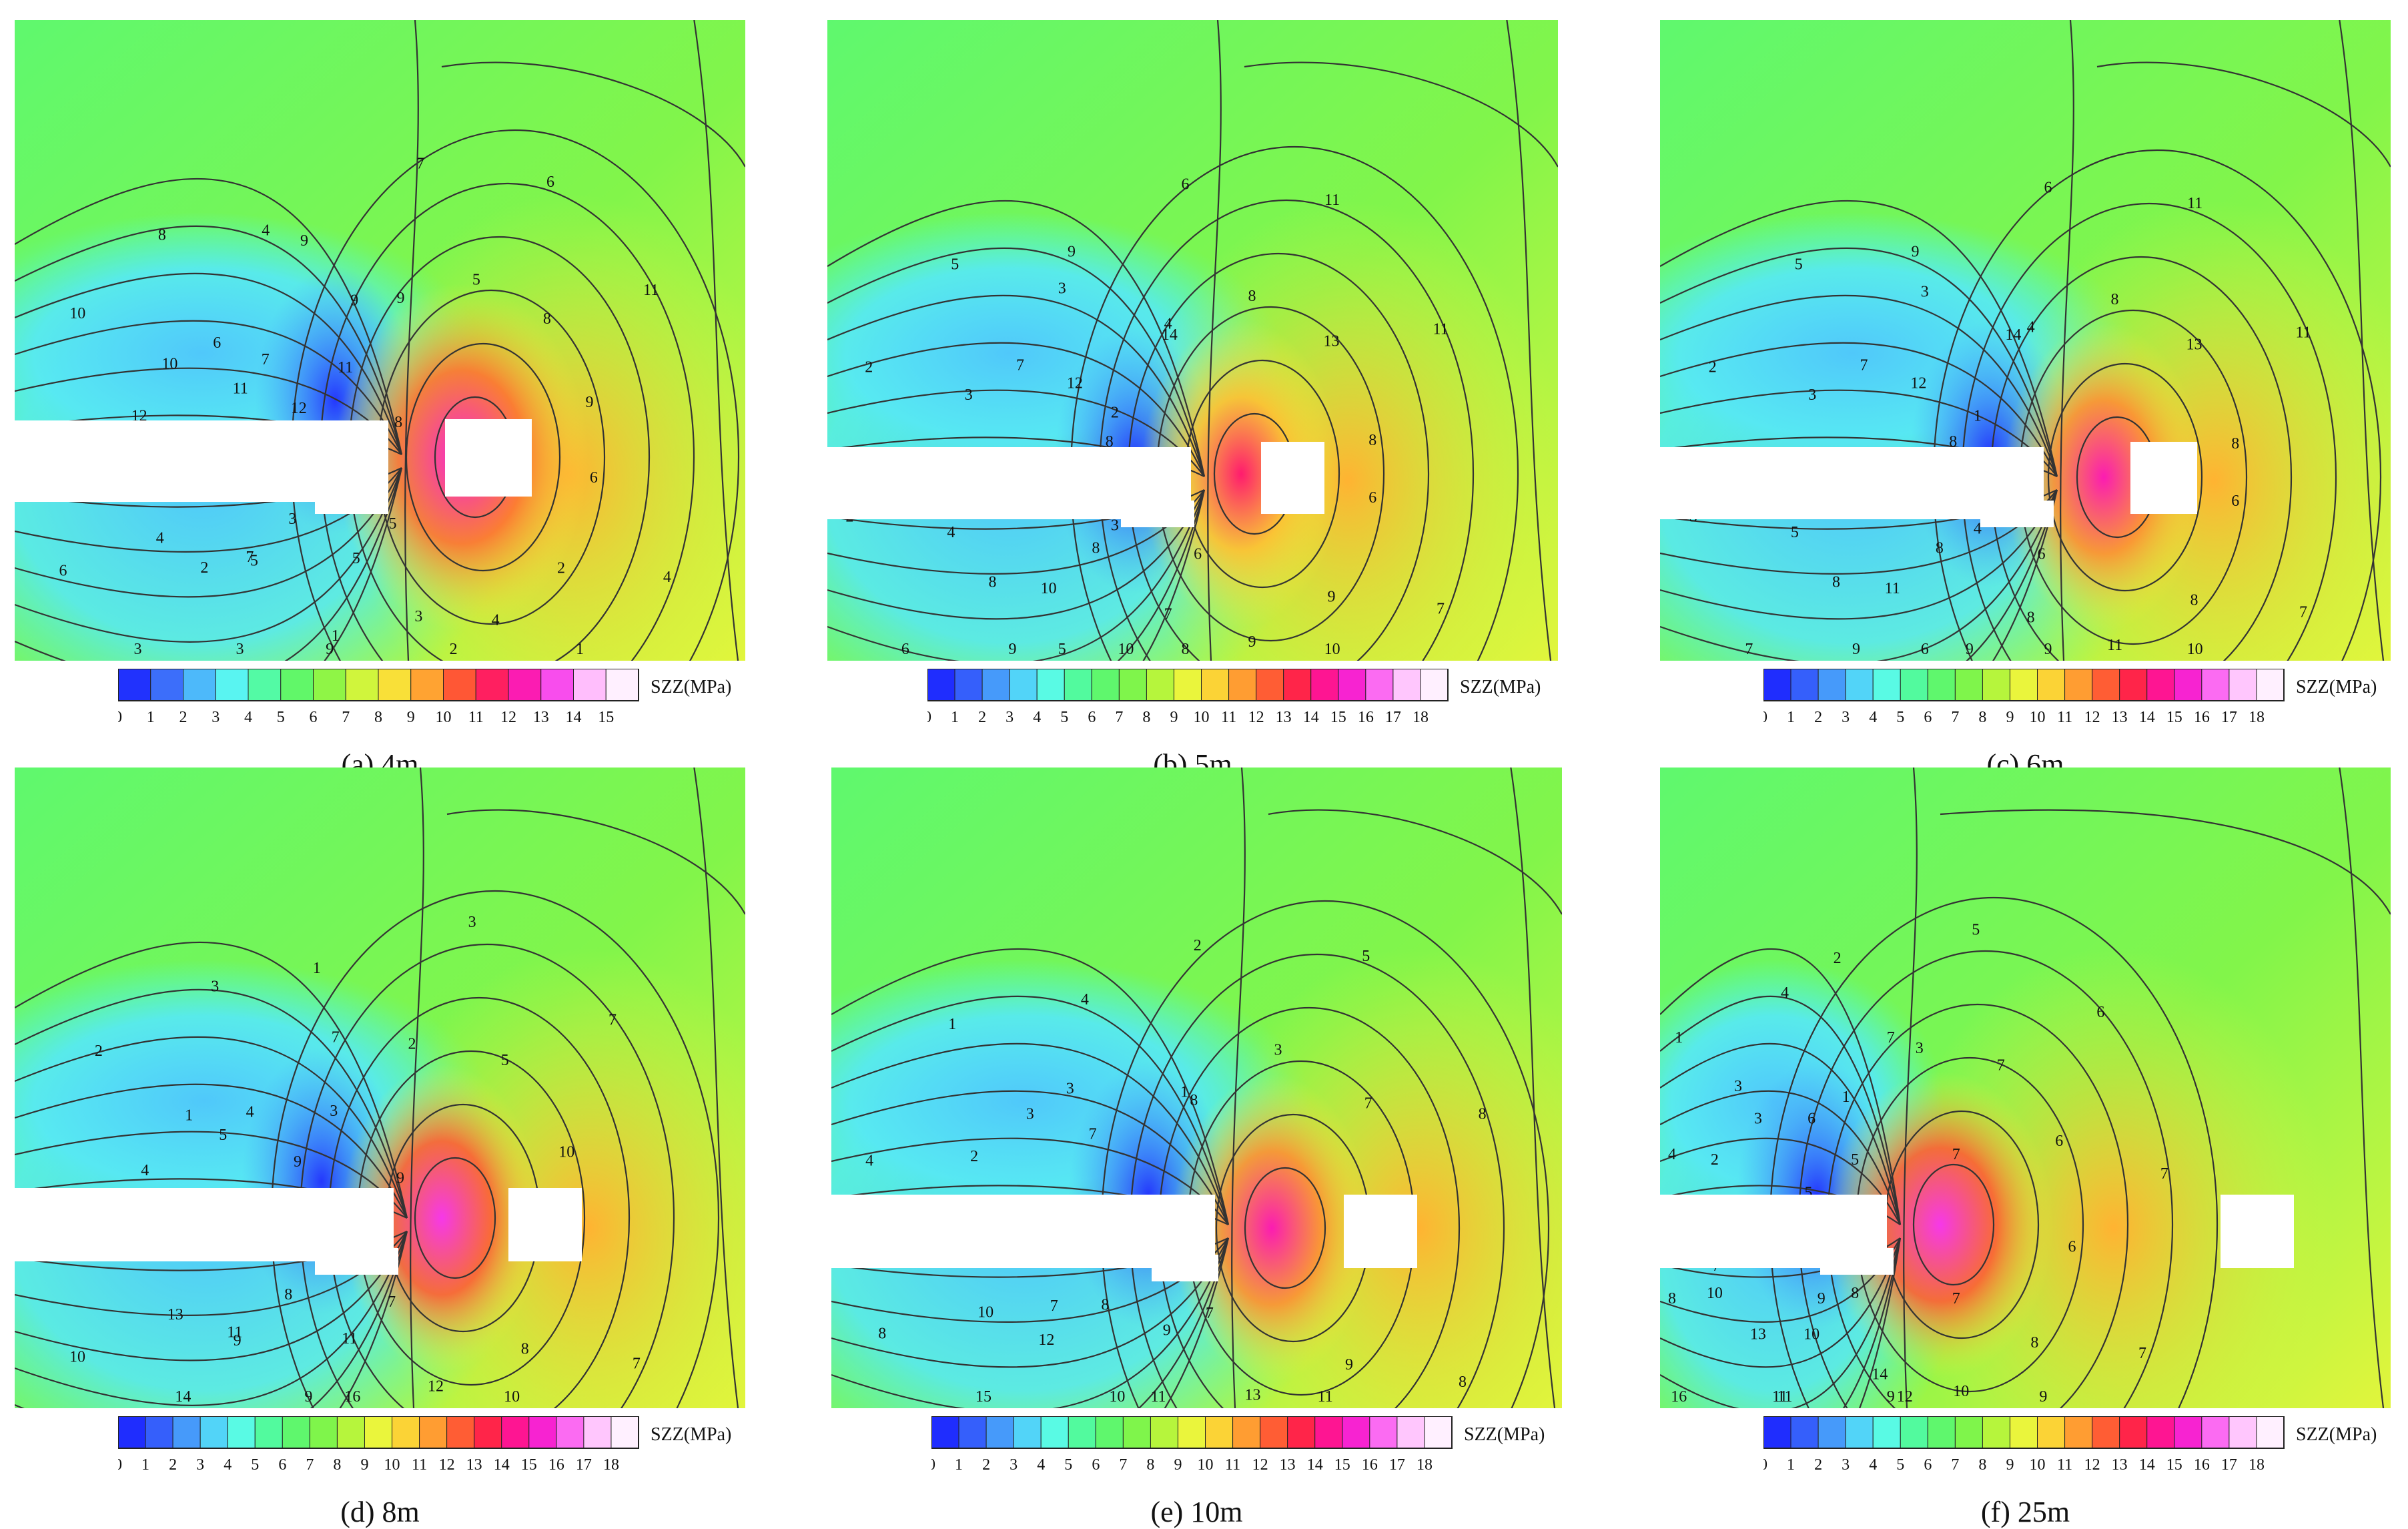  I want to click on adjacent-opening, so click(1381, 1231).